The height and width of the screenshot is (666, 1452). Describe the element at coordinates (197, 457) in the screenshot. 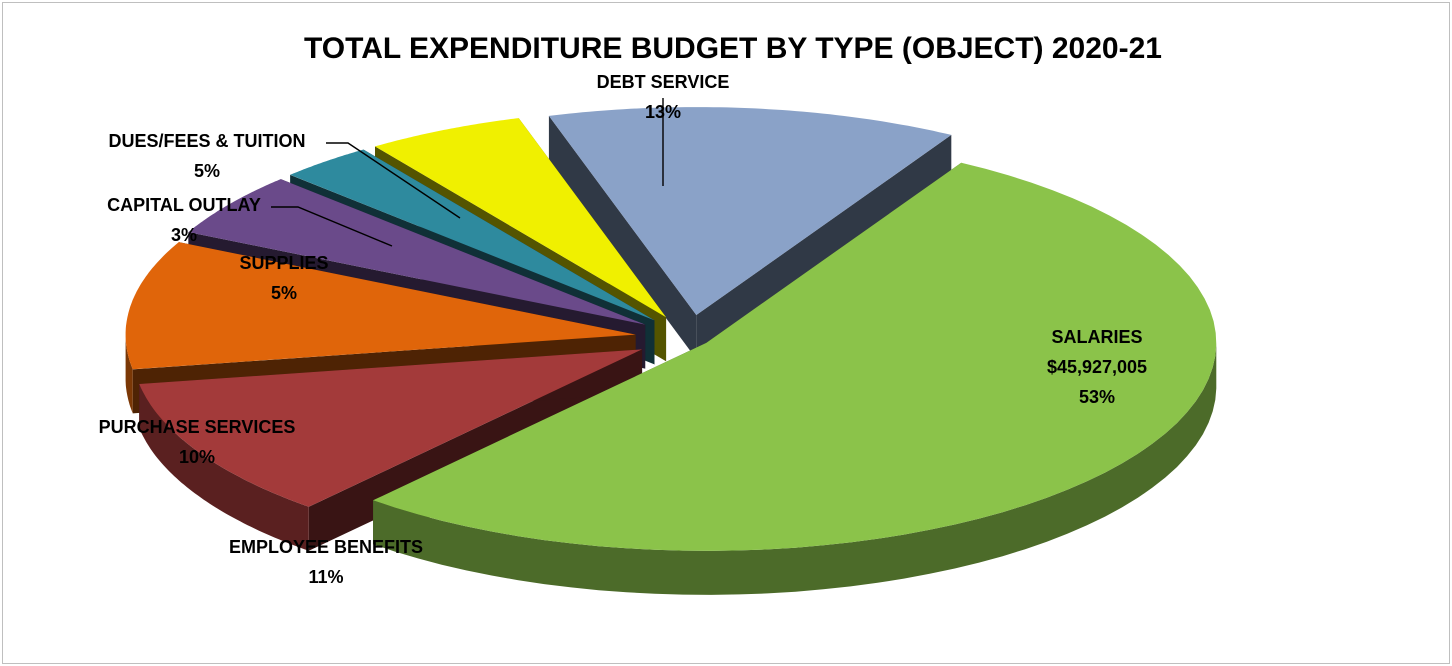

I see `slice-percent: 10%` at that location.